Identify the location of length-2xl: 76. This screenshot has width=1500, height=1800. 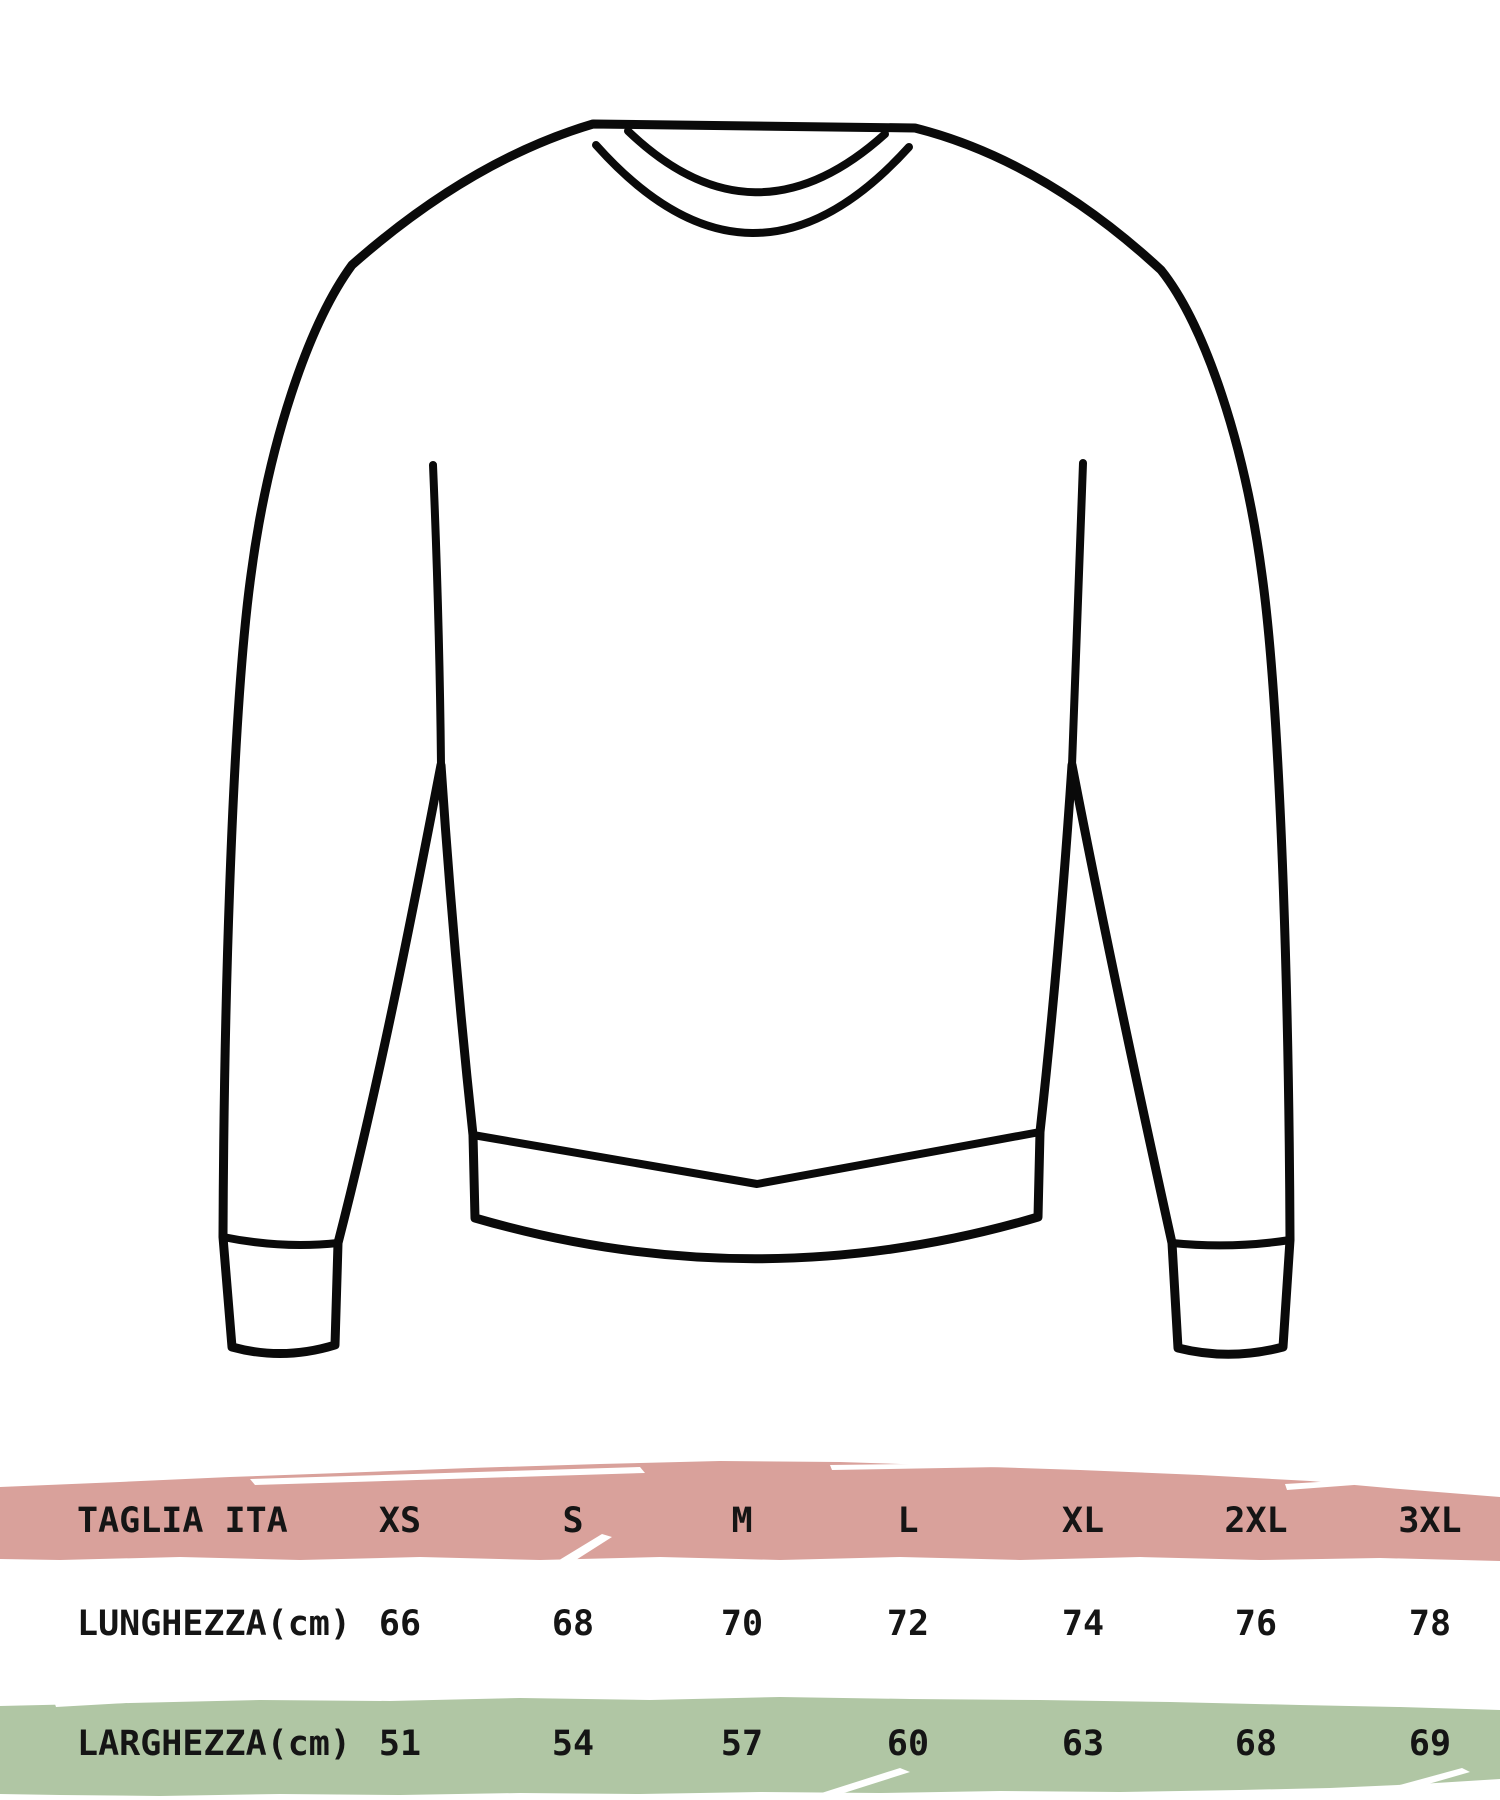
(1256, 1624).